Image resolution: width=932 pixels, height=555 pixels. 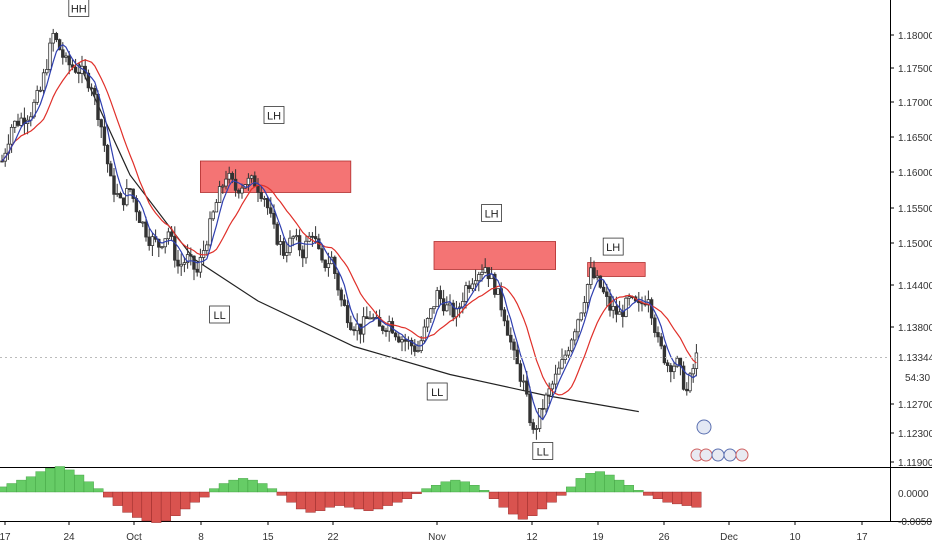 What do you see at coordinates (201, 537) in the screenshot?
I see `time-tick-label: 8` at bounding box center [201, 537].